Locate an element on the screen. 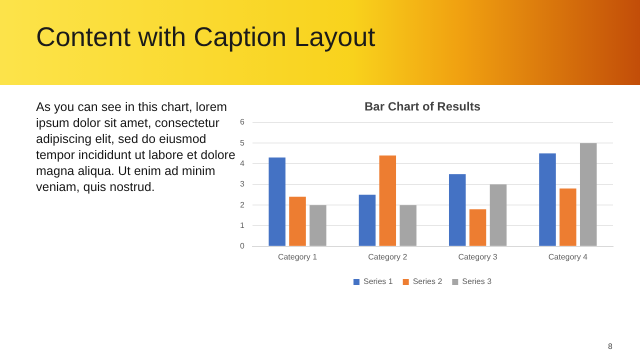 The width and height of the screenshot is (640, 360). y-tick-label: 6 is located at coordinates (242, 122).